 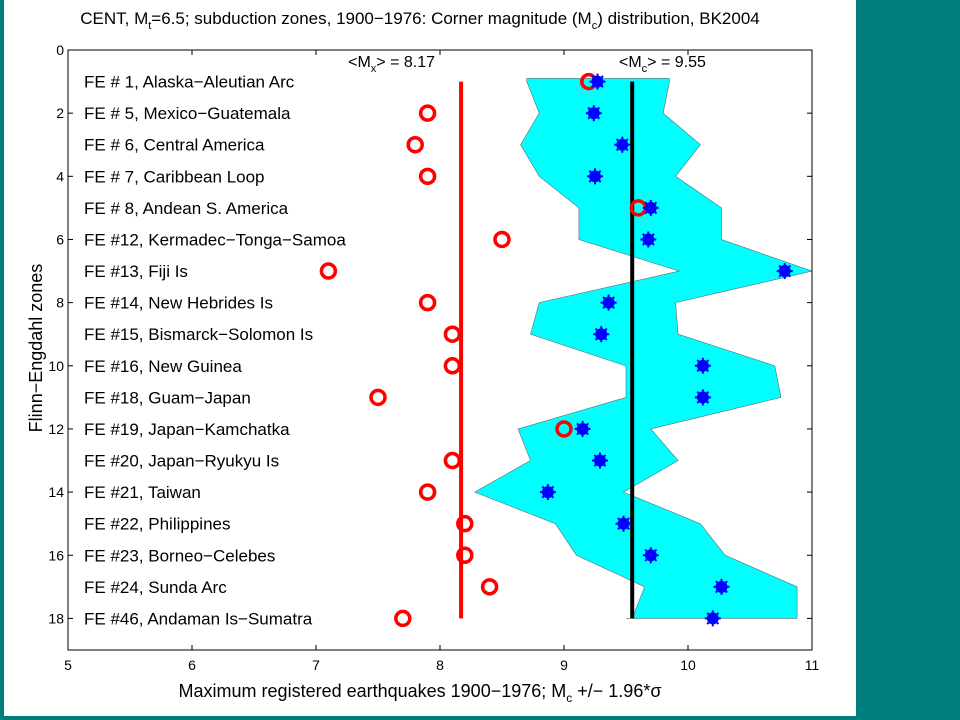 What do you see at coordinates (662, 64) in the screenshot?
I see `mc-mean-label: <Mc> = 9.55` at bounding box center [662, 64].